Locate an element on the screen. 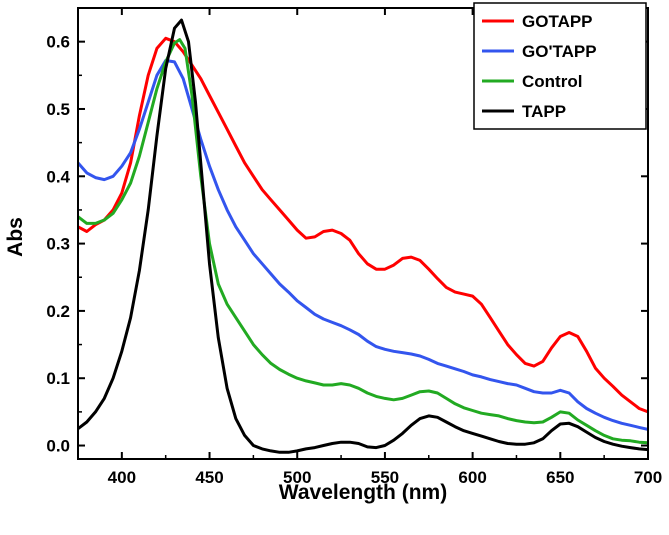 The image size is (669, 535). y-tick-label: 0.0 is located at coordinates (58, 446).